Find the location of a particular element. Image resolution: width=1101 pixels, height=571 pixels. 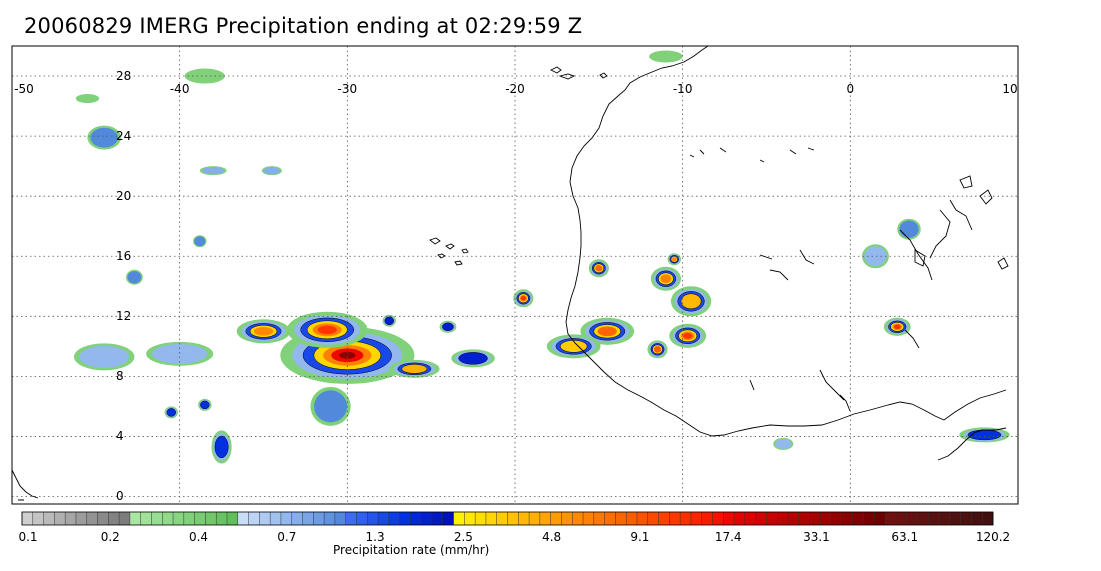

lon-tick-label: -10 is located at coordinates (682, 89).